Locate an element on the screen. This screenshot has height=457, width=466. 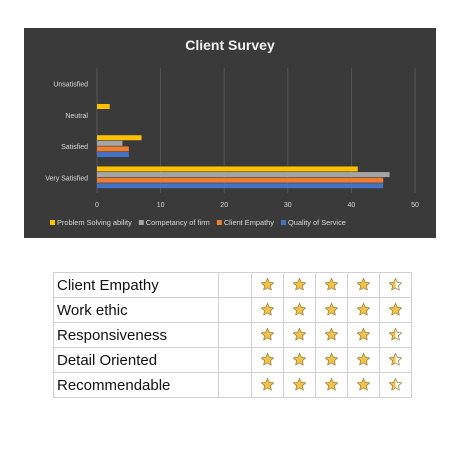
rating-row: Work ethic is located at coordinates (232, 310).